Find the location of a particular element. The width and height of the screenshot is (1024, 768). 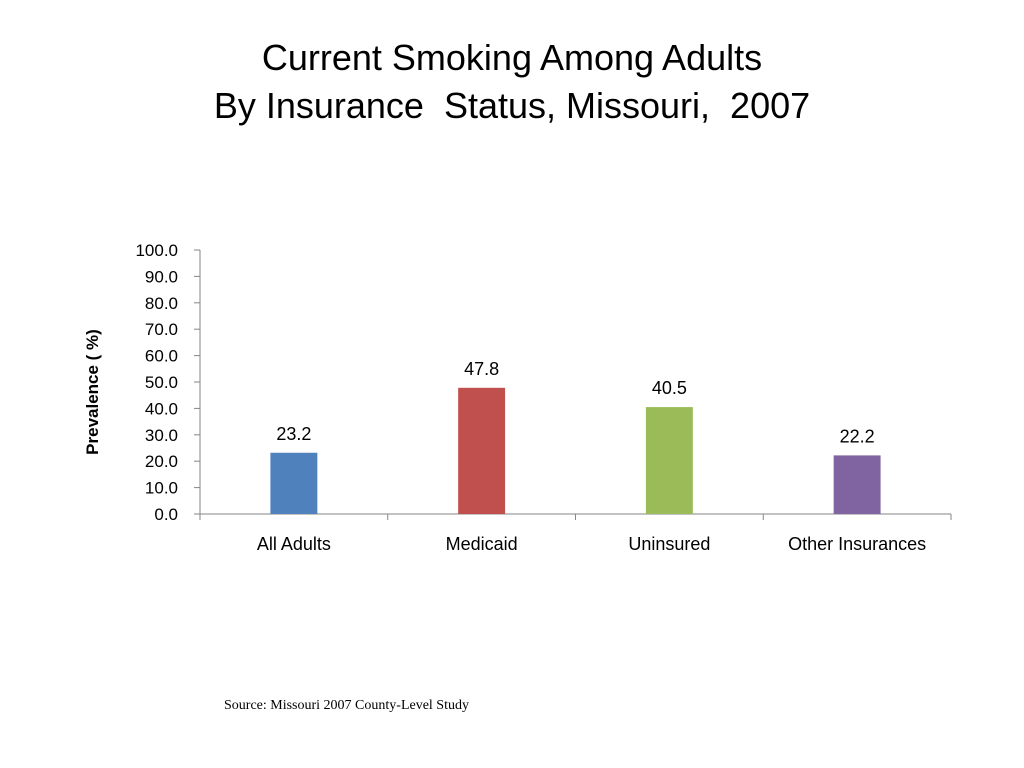

y-tick-label: 50.0 is located at coordinates (161, 382).